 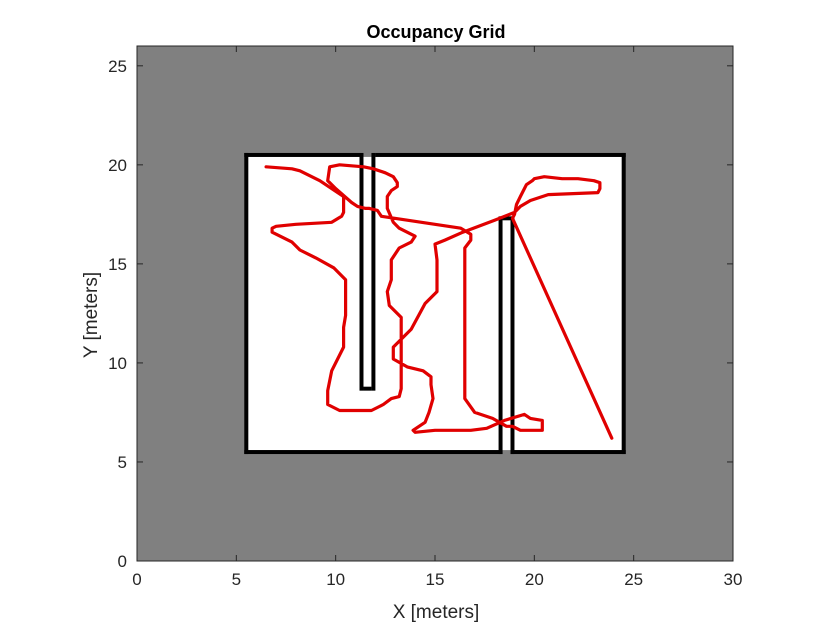 What do you see at coordinates (435, 32) in the screenshot?
I see `chart-title: Occupancy Grid` at bounding box center [435, 32].